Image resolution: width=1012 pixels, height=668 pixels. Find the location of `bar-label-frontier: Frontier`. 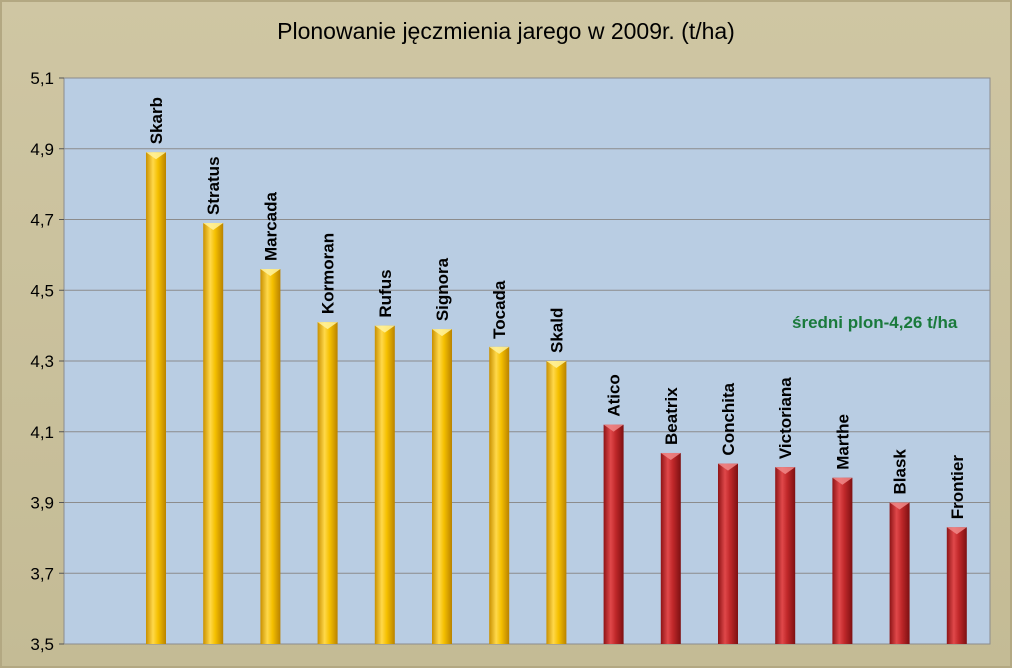

bar-label-frontier: Frontier is located at coordinates (957, 487).